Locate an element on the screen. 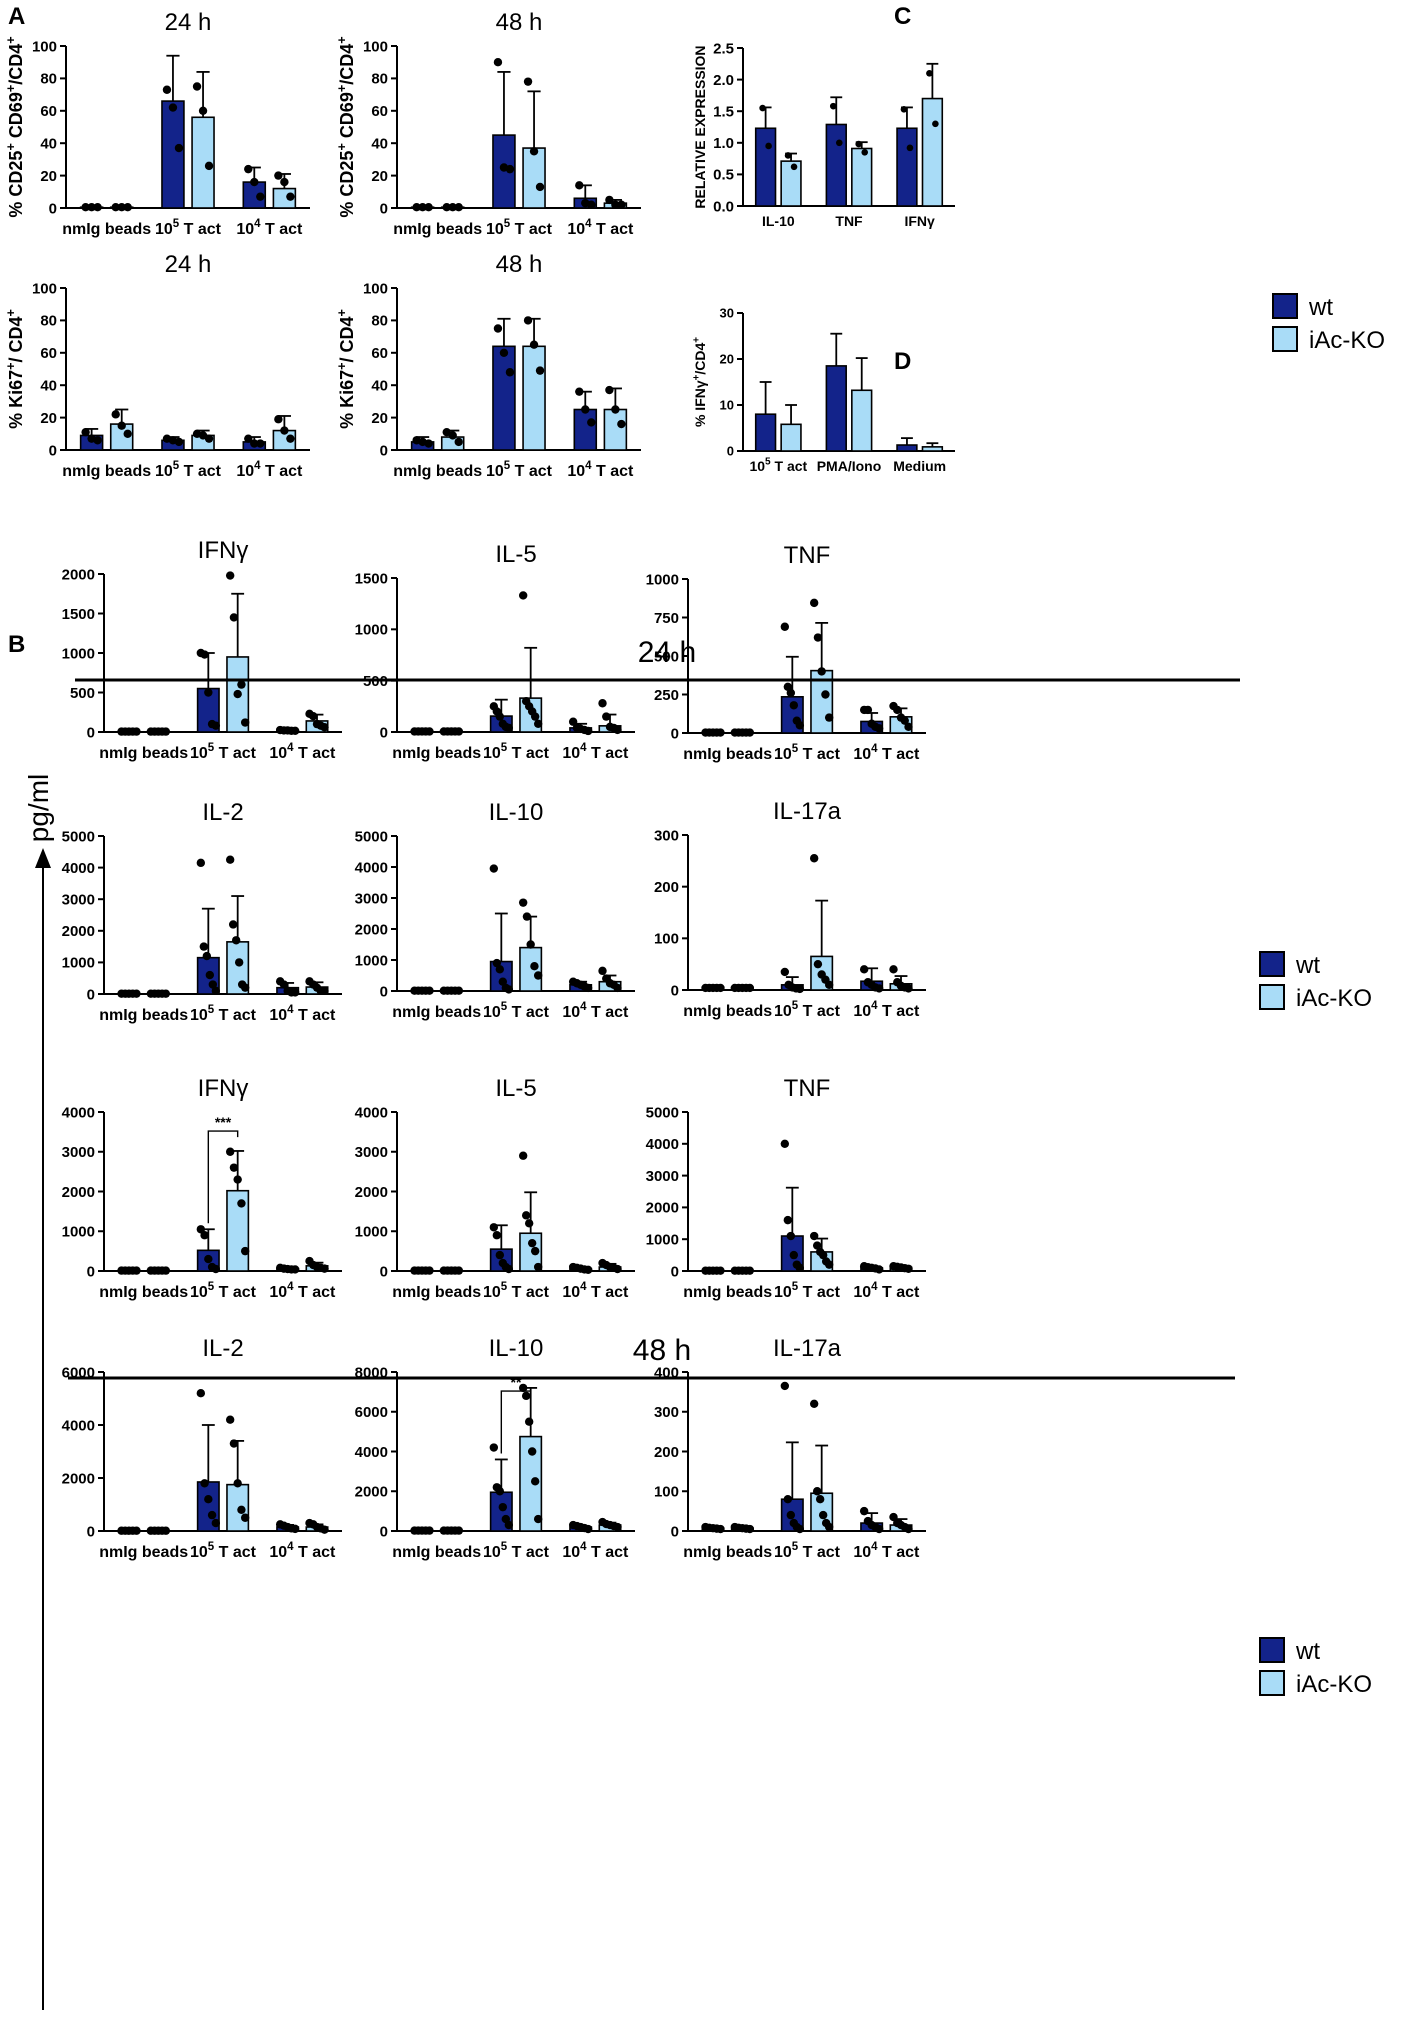 This screenshot has height=2031, width=1407. x-tick-label: 104 T act is located at coordinates (302, 1291).